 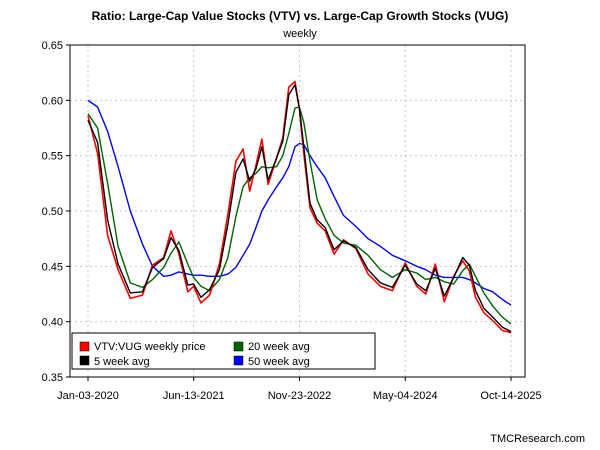 What do you see at coordinates (84, 360) in the screenshot?
I see `legend-swatch-5wk` at bounding box center [84, 360].